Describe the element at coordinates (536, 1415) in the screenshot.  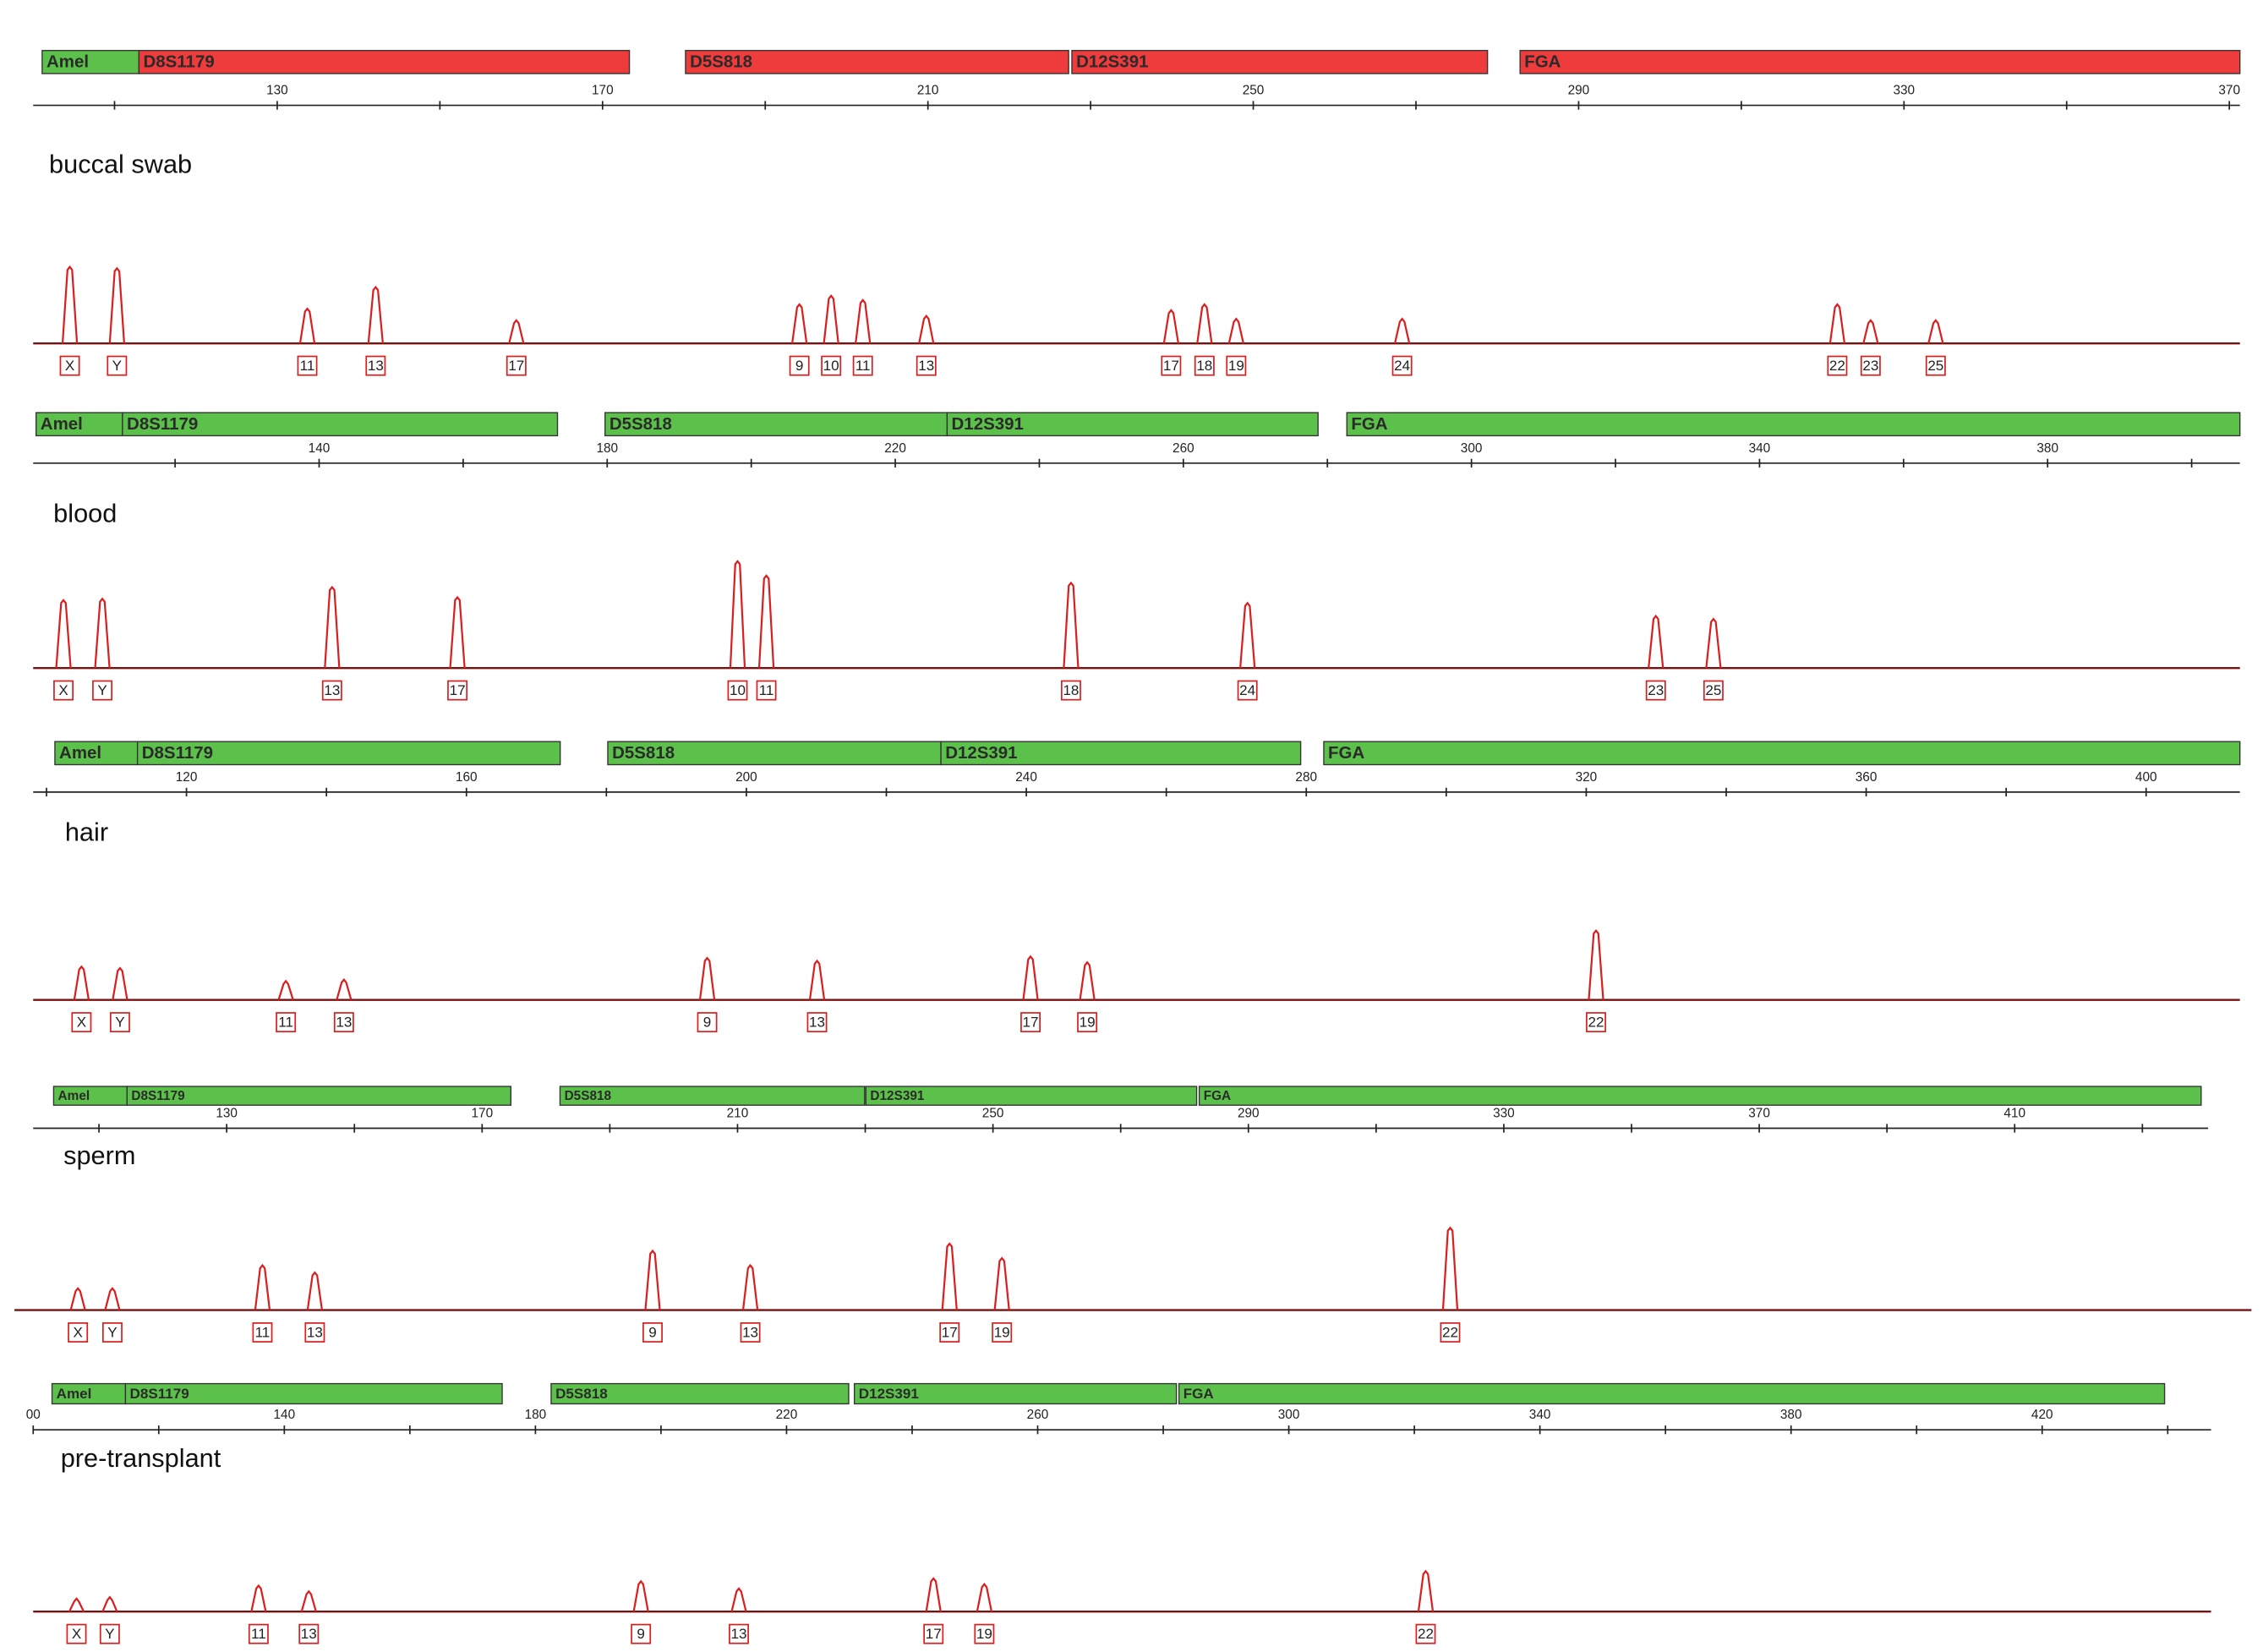
I see `tick-label: 180` at that location.